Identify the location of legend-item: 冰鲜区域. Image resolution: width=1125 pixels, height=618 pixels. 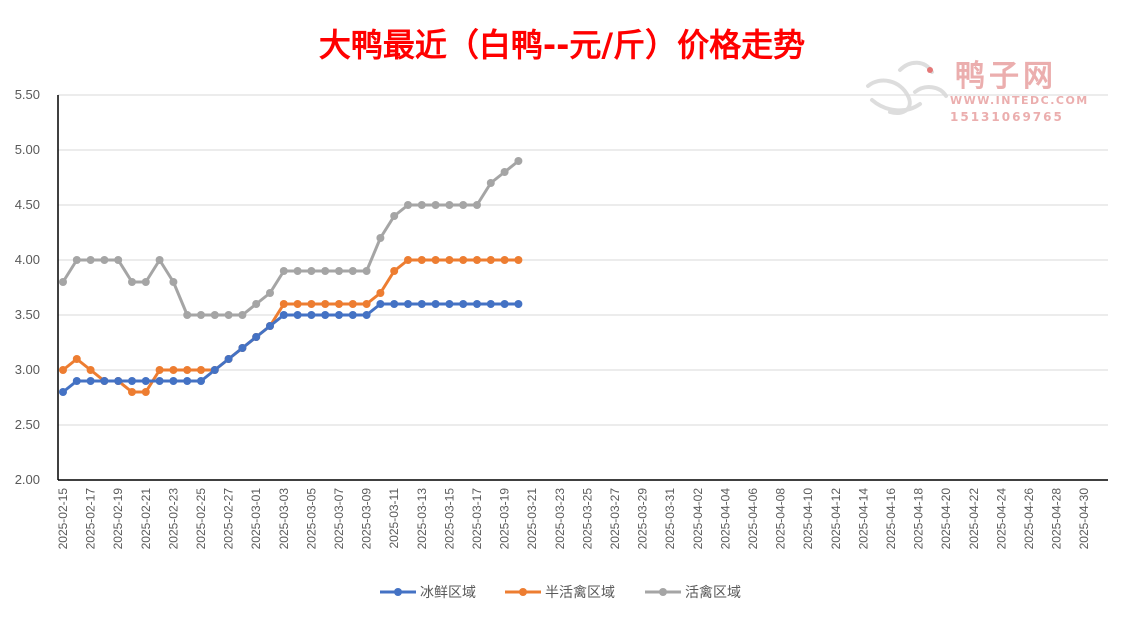
(428, 593).